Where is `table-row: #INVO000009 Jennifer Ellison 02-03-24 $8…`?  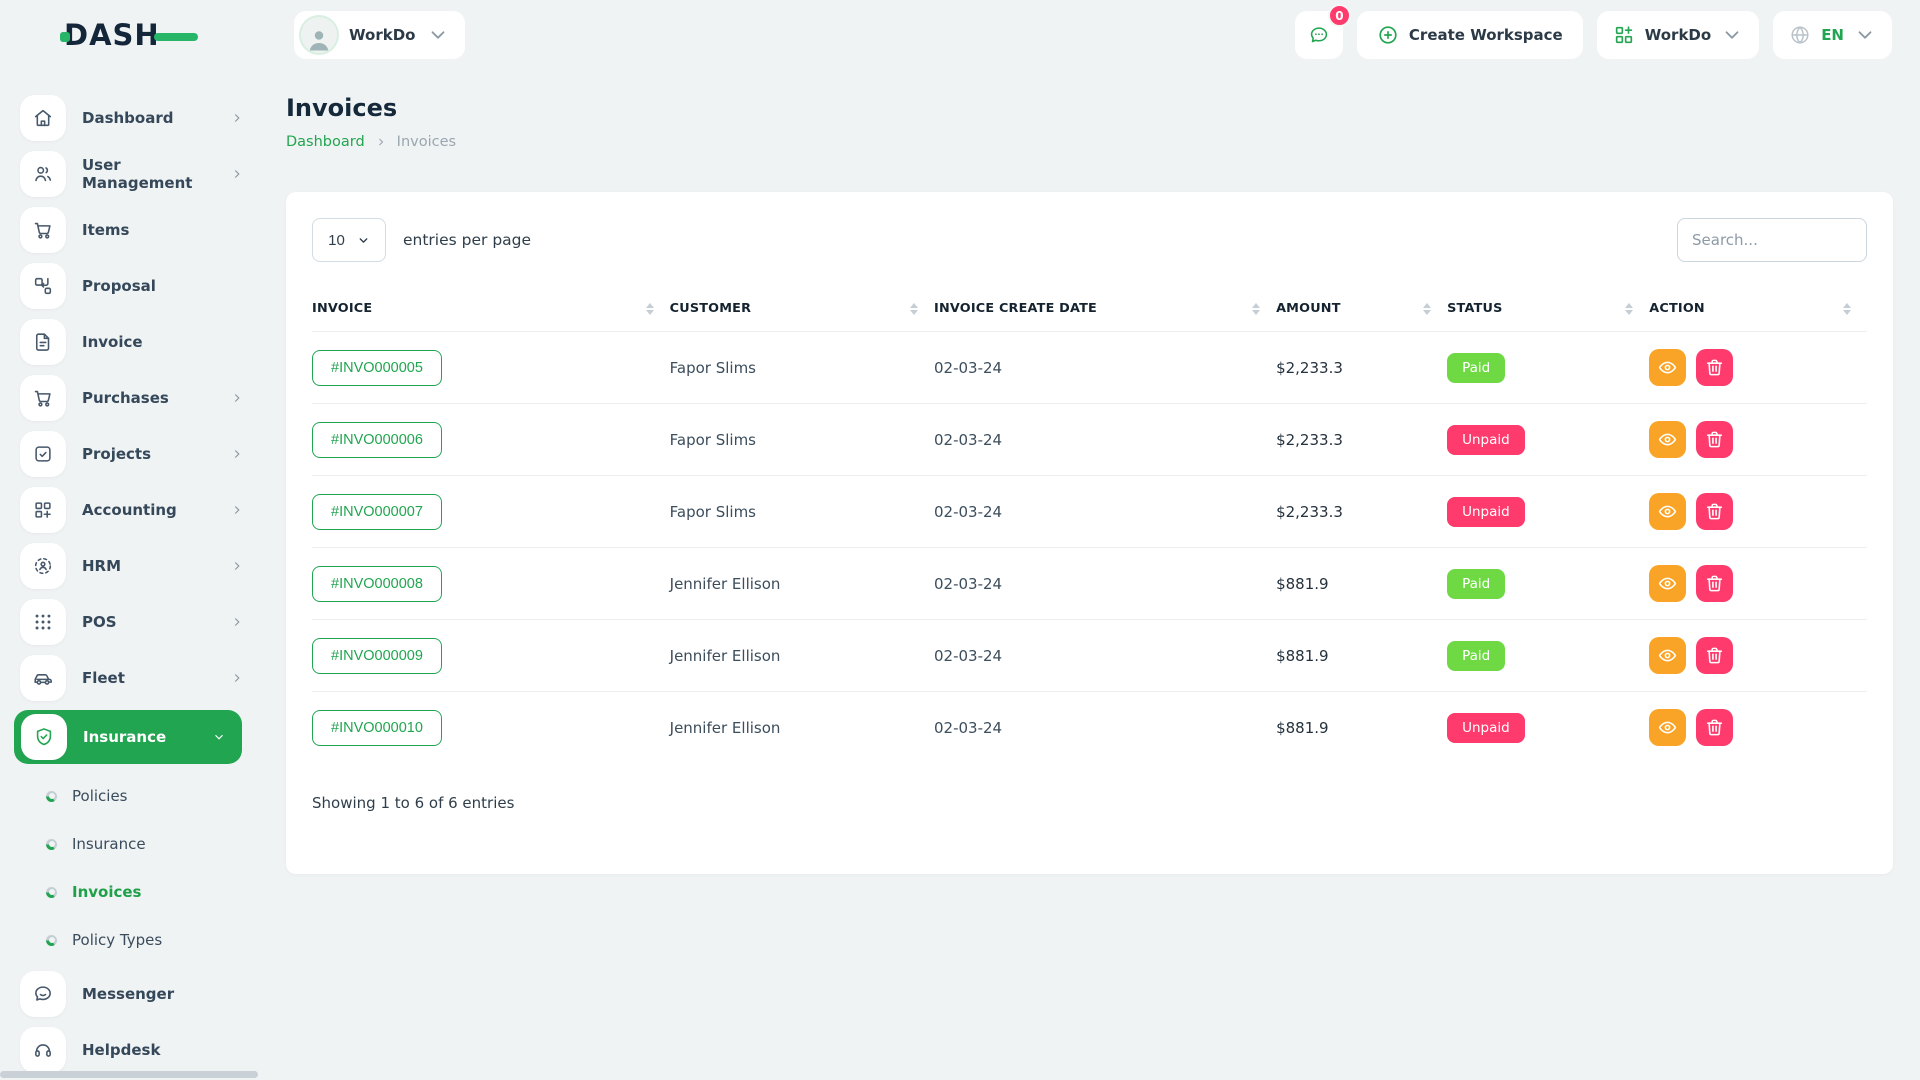
table-row: #INVO000009 Jennifer Ellison 02-03-24 $8… is located at coordinates (1089, 655).